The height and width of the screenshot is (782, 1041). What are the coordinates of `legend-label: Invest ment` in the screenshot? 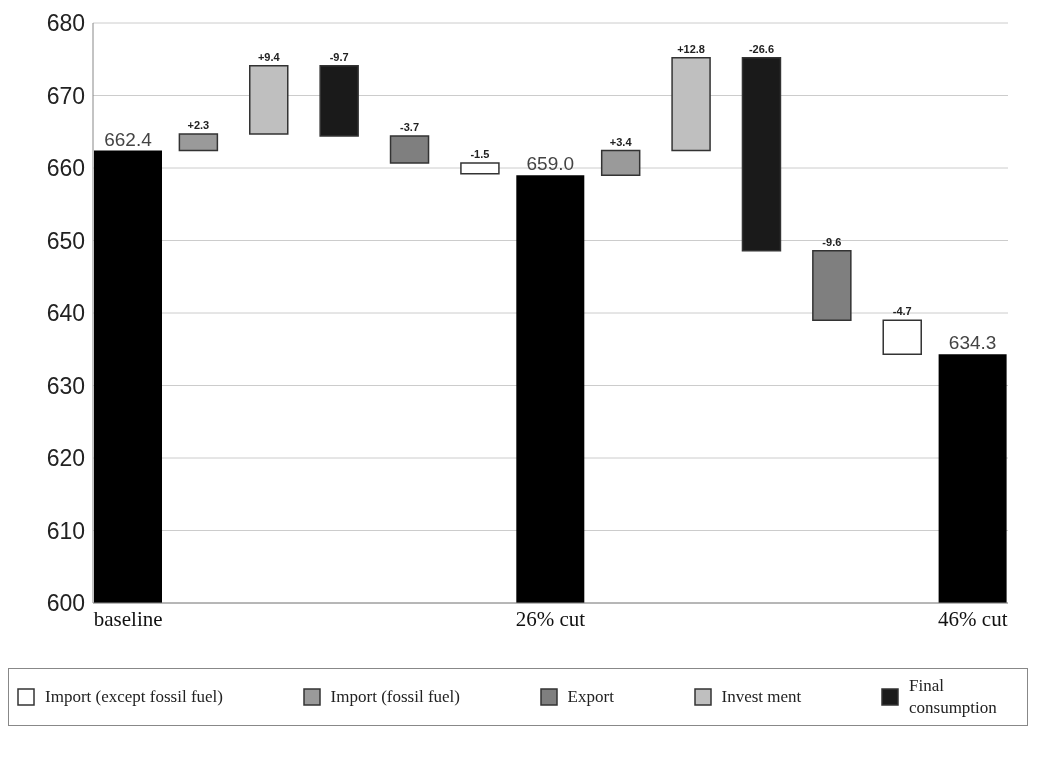 It's located at (761, 697).